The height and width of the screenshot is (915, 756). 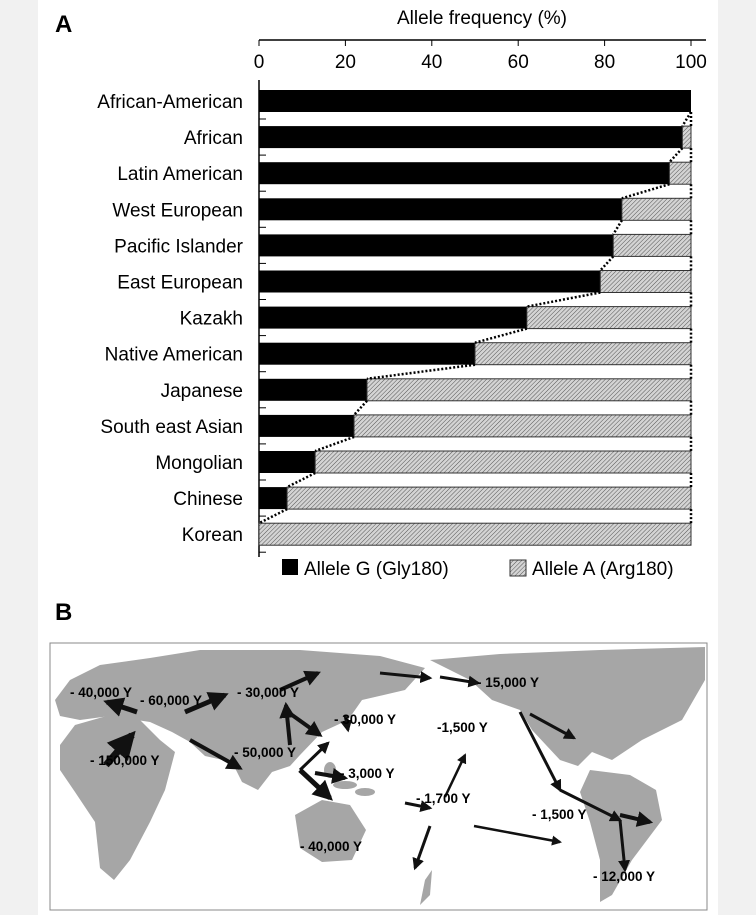 What do you see at coordinates (265, 752) in the screenshot?
I see `map-time-label: - 50,000 Y` at bounding box center [265, 752].